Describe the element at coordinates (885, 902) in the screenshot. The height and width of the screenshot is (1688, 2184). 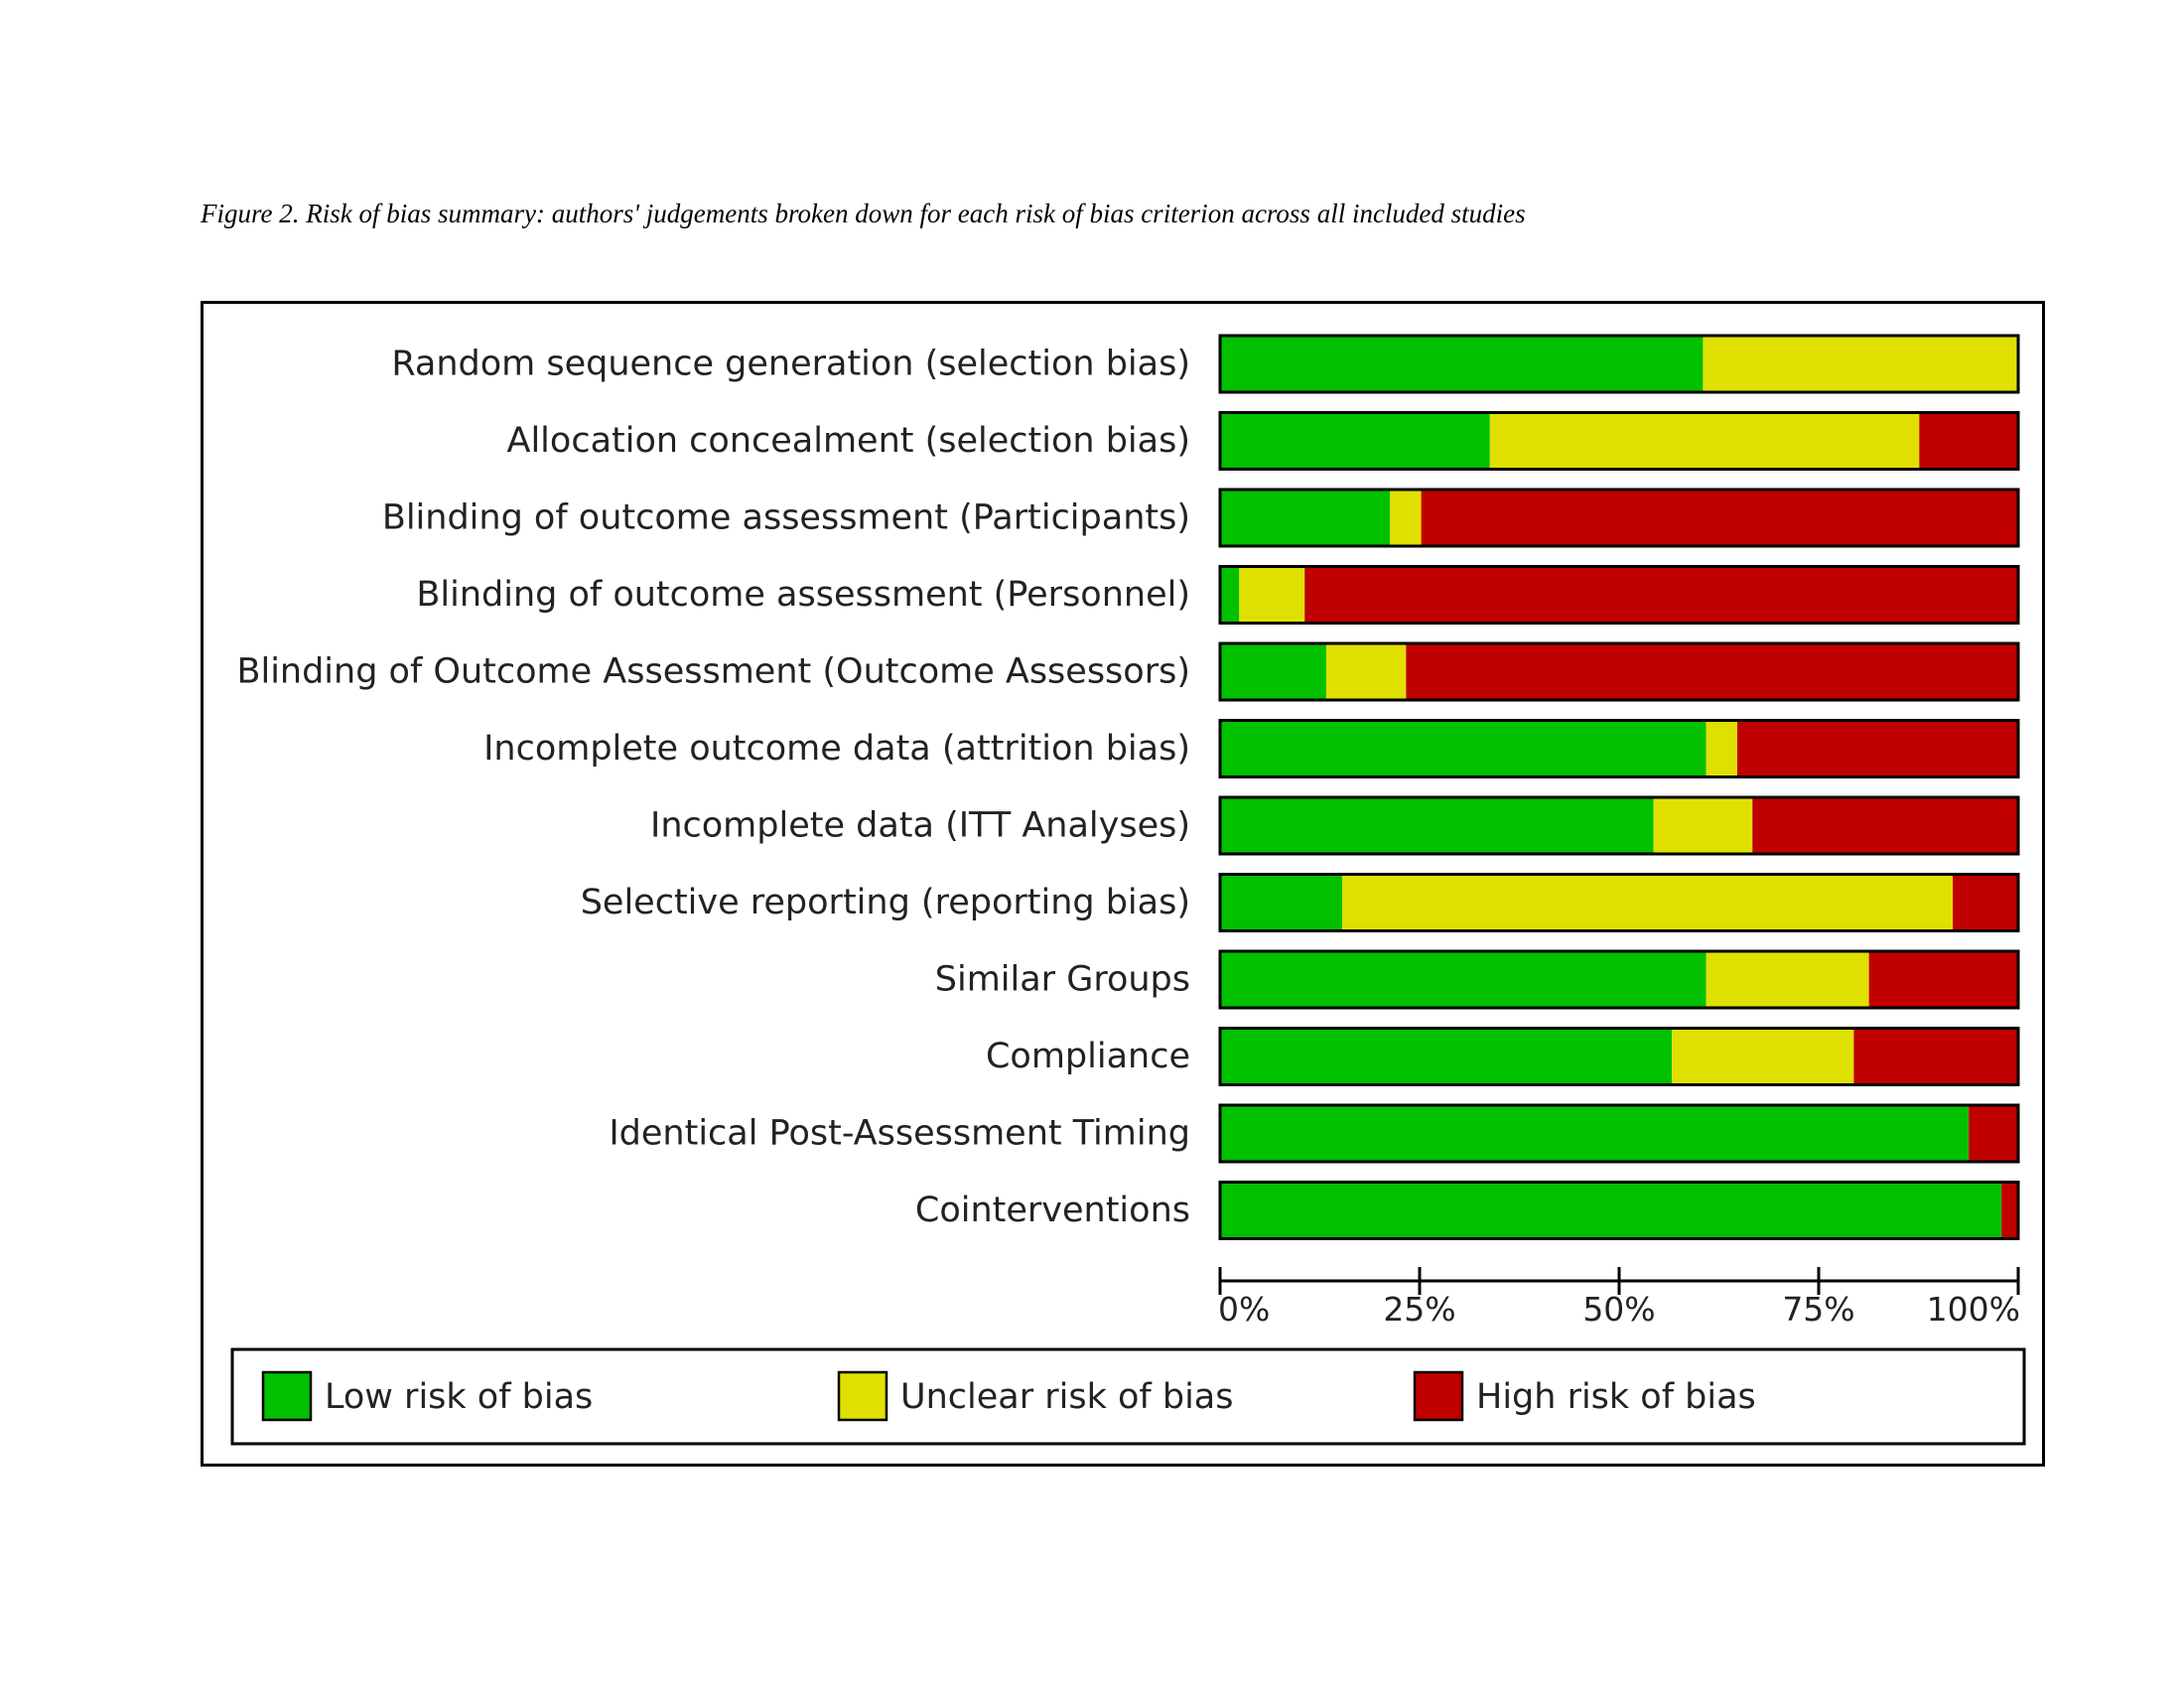
I see `category-label: Selective reporting (reporting bias)` at that location.